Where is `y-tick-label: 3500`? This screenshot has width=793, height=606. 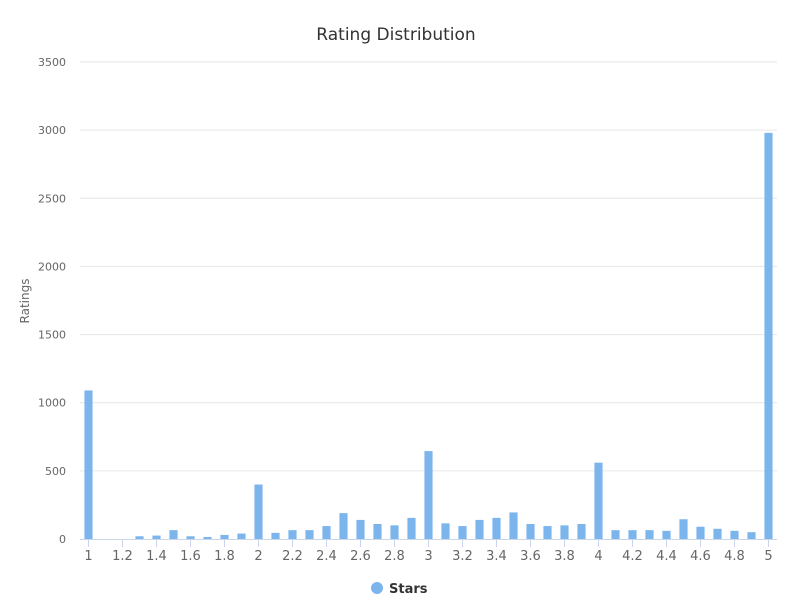
y-tick-label: 3500 is located at coordinates (52, 62).